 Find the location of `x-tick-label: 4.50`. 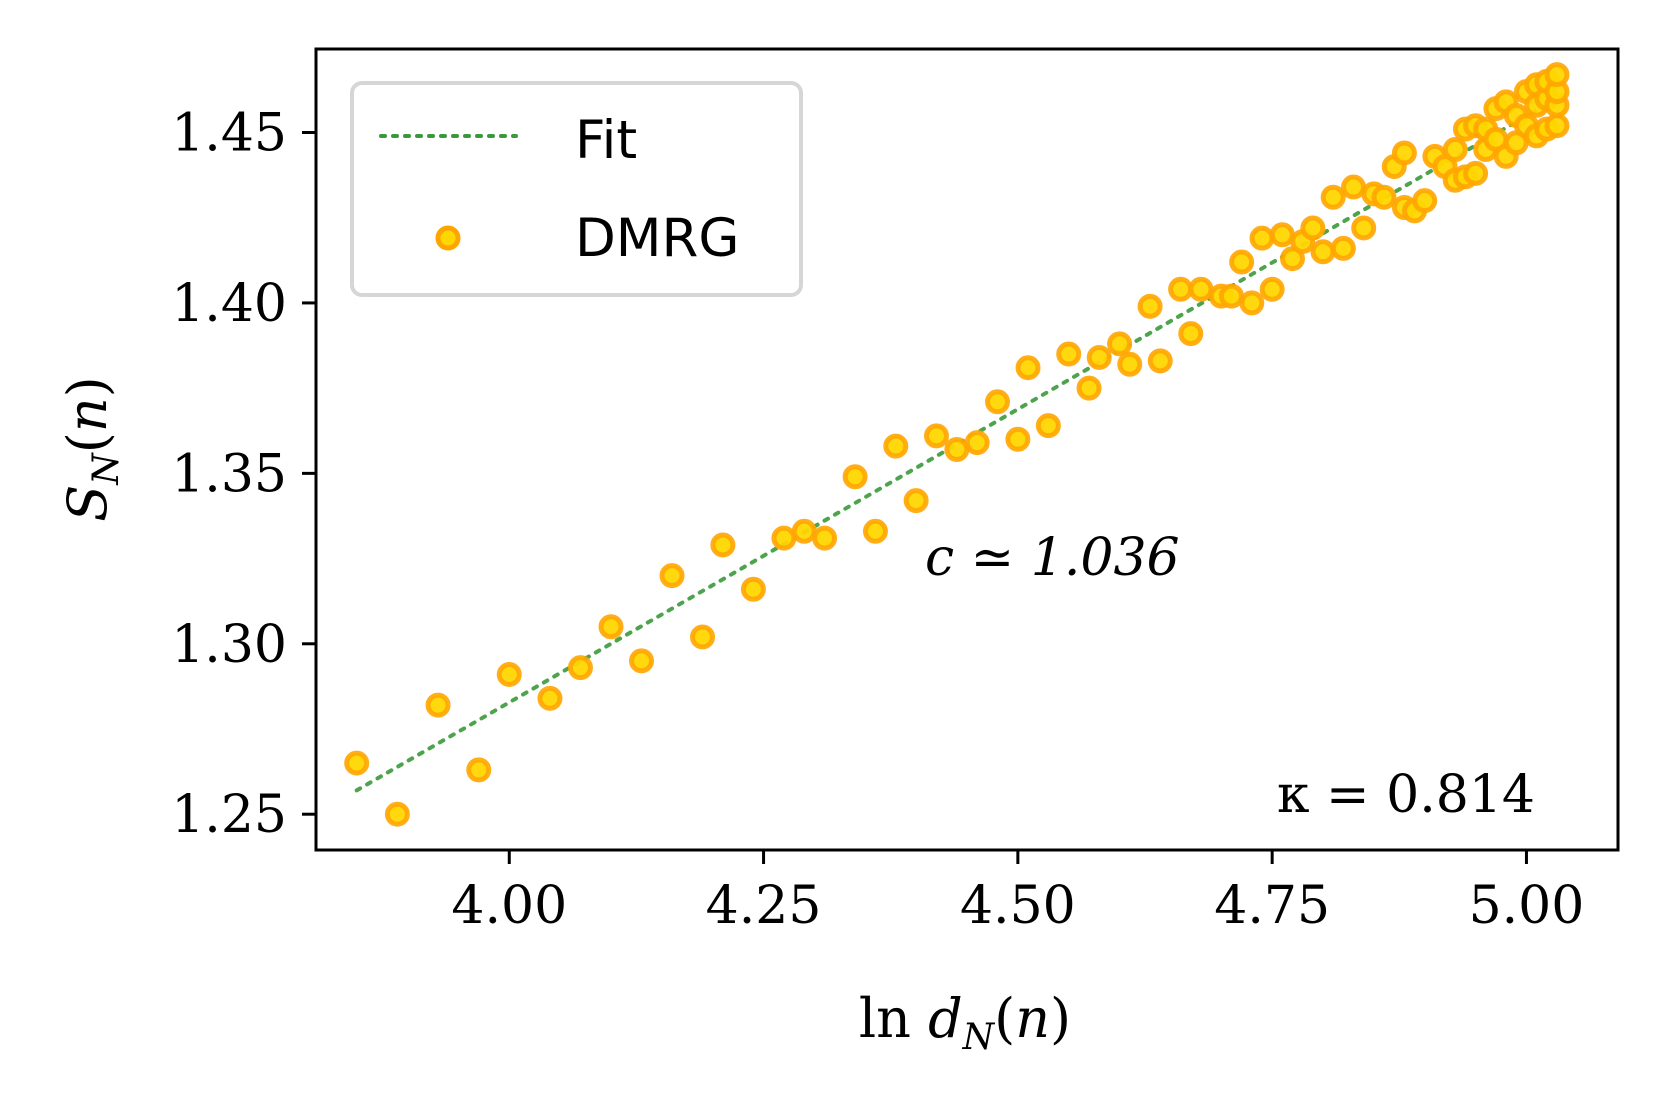

x-tick-label: 4.50 is located at coordinates (1018, 906).